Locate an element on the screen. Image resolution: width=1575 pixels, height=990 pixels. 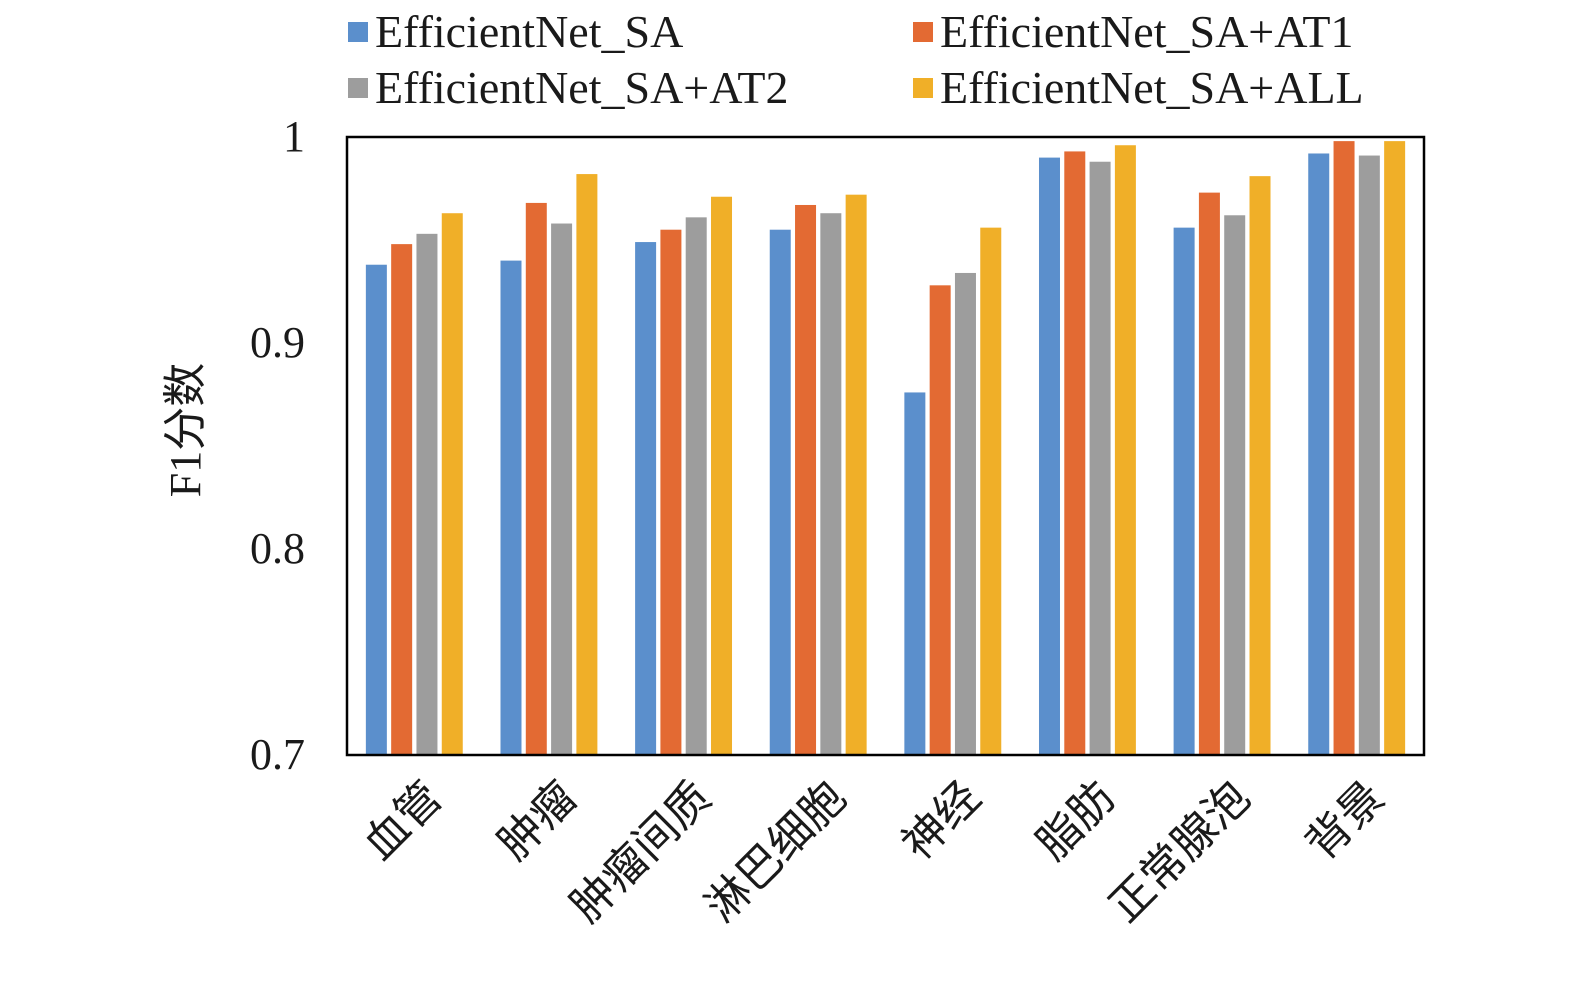
y-axis-ticks: 0.7 0.8 0.9 1 is located at coordinates (277, 445).